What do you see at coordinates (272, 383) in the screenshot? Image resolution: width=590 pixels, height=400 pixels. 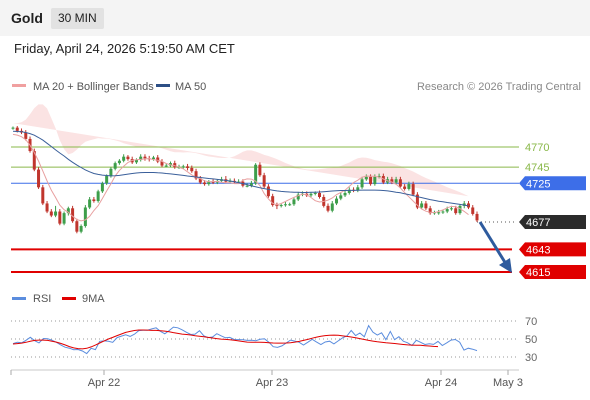 I see `x-tick-label: Apr 23` at bounding box center [272, 383].